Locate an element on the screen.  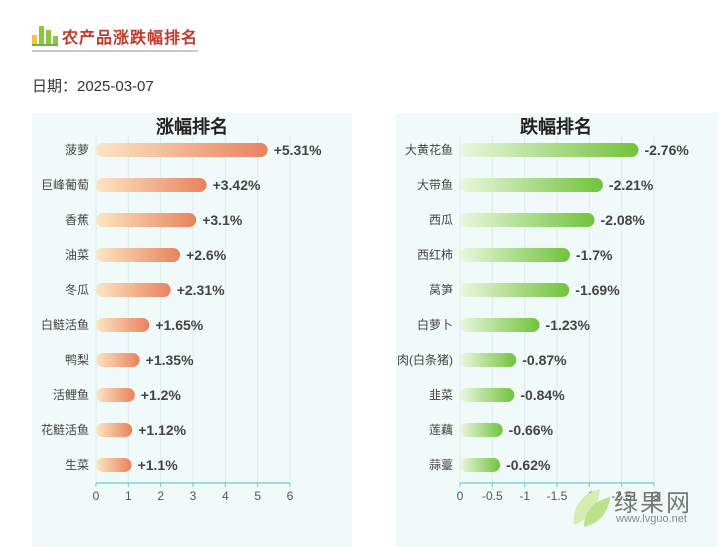
category-label: 猪肉(白条猪) is located at coordinates (424, 359).